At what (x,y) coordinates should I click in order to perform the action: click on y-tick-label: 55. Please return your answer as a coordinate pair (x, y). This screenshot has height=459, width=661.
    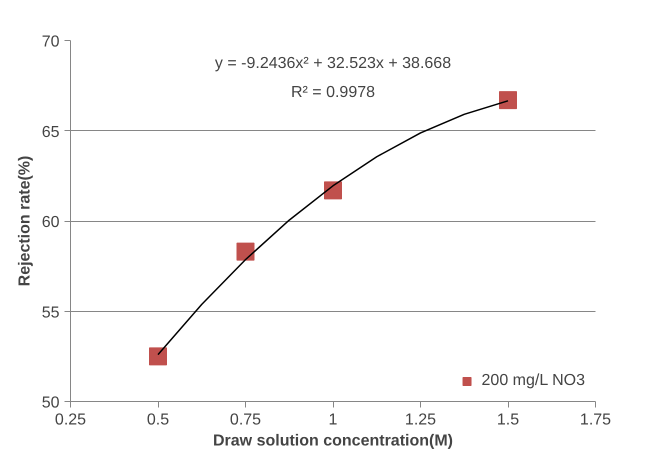
    Looking at the image, I should click on (51, 313).